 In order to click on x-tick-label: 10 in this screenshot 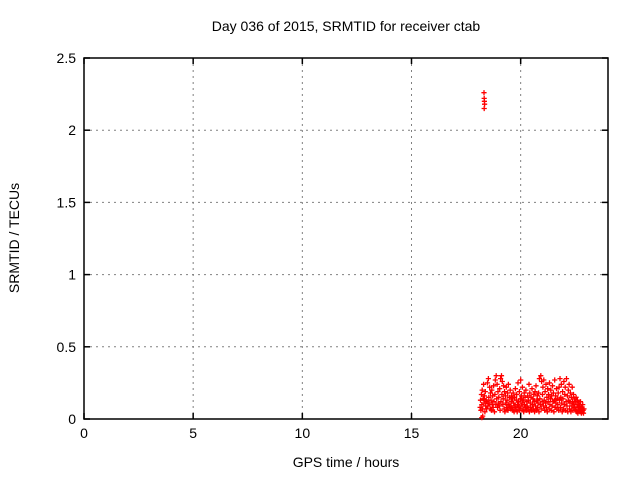, I will do `click(303, 433)`.